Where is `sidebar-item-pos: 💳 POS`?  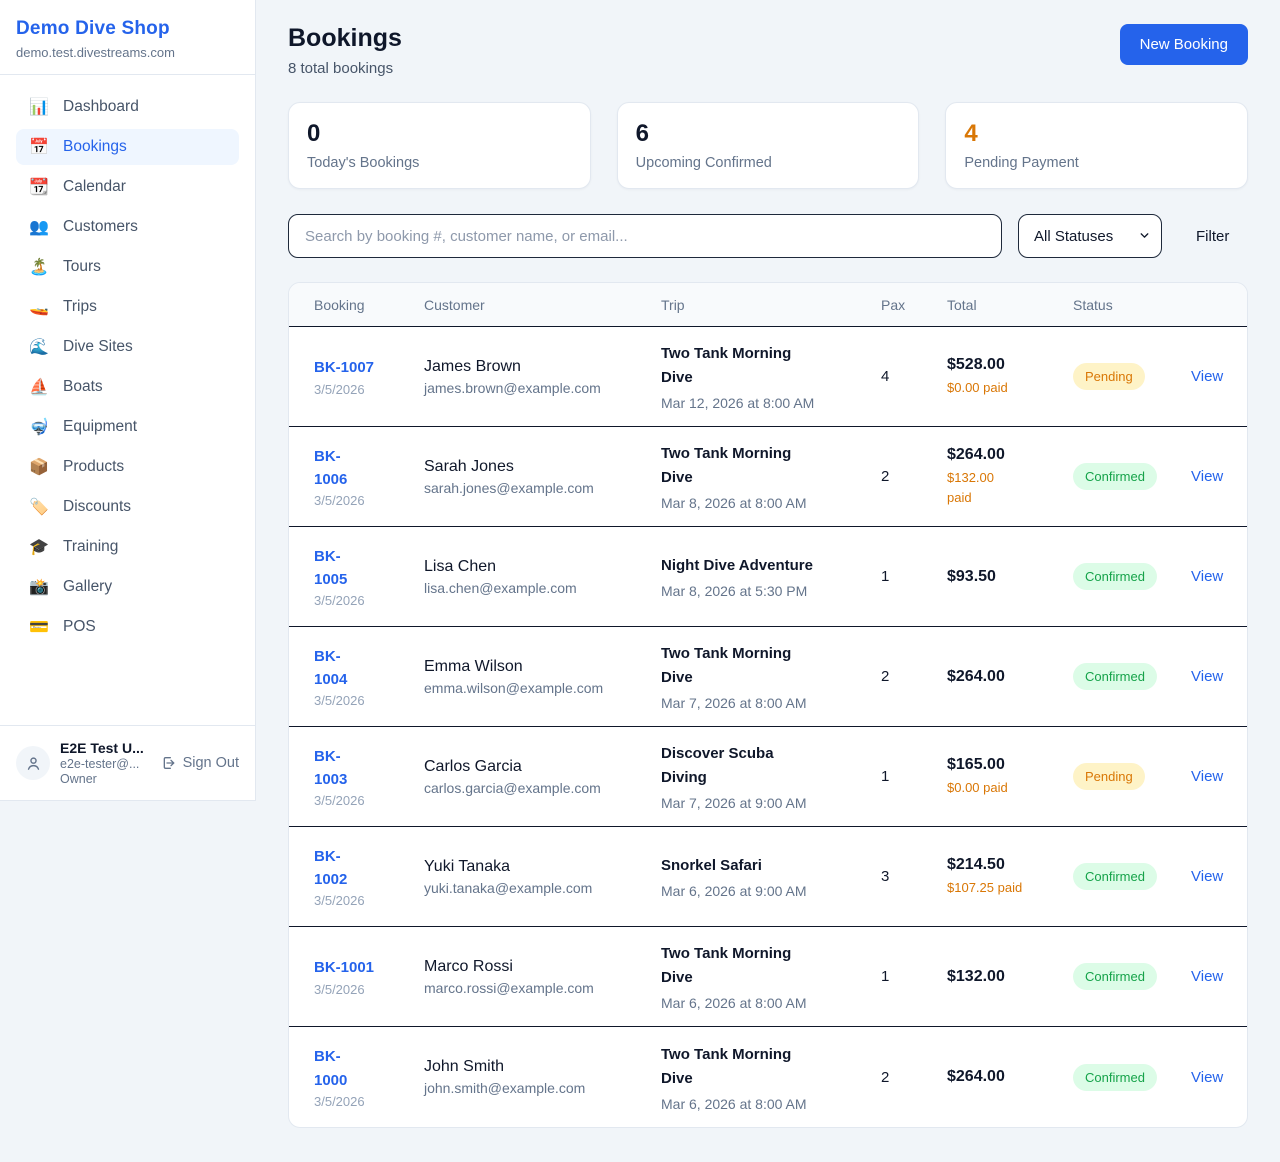
sidebar-item-pos: 💳 POS is located at coordinates (127, 627).